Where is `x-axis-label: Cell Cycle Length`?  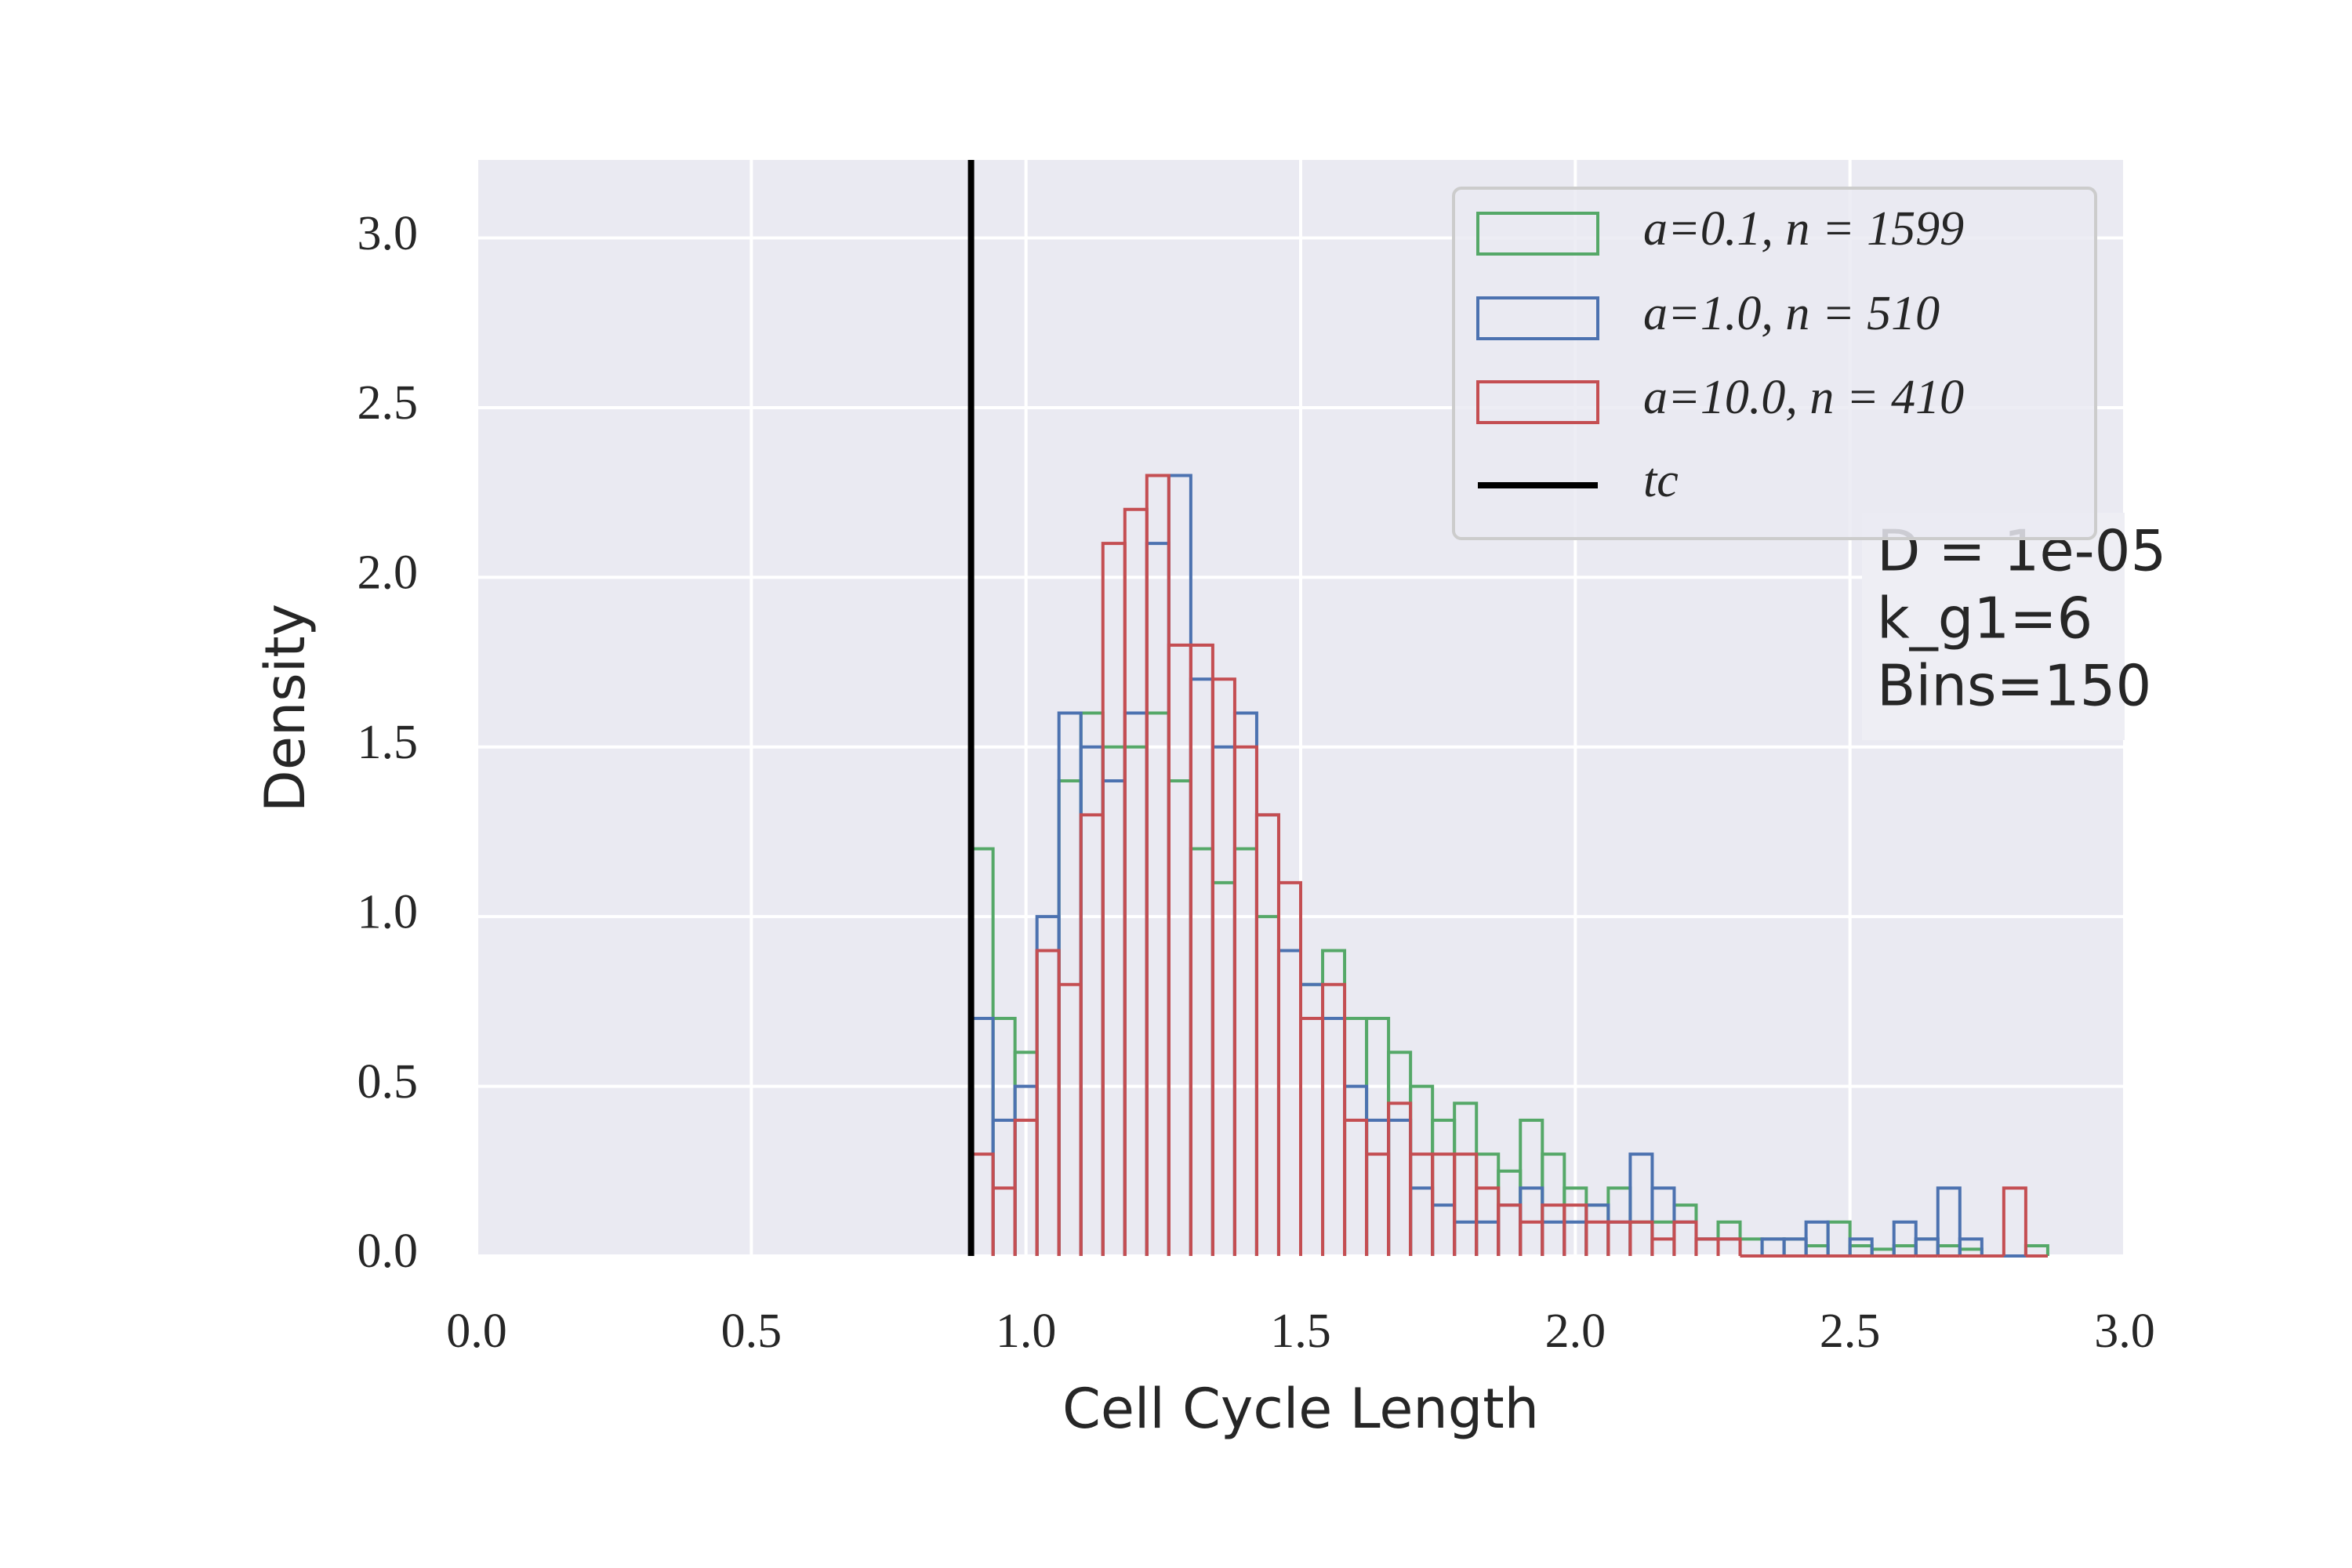
x-axis-label: Cell Cycle Length is located at coordinates (1300, 1409).